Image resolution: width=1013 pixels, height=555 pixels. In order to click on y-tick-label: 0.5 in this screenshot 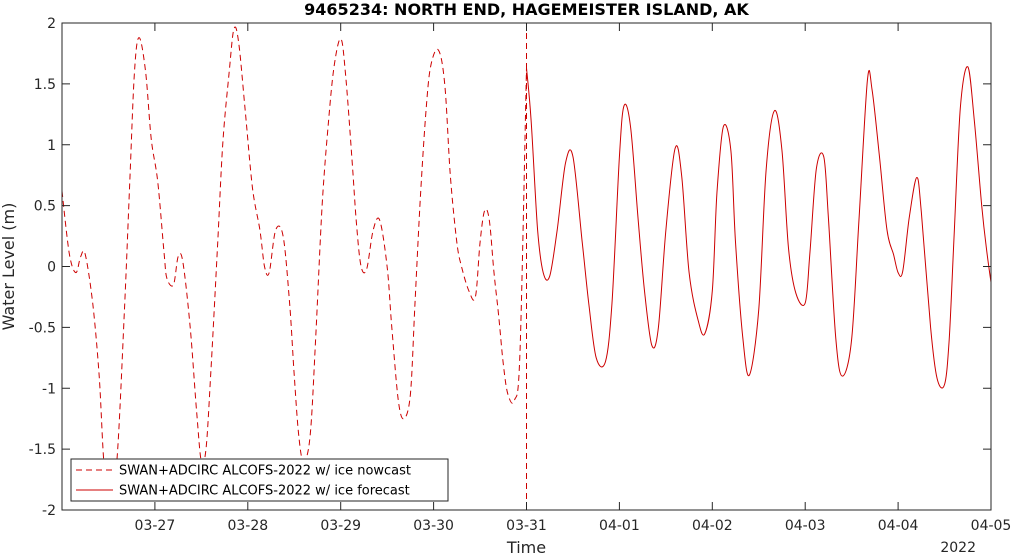, I will do `click(45, 207)`.